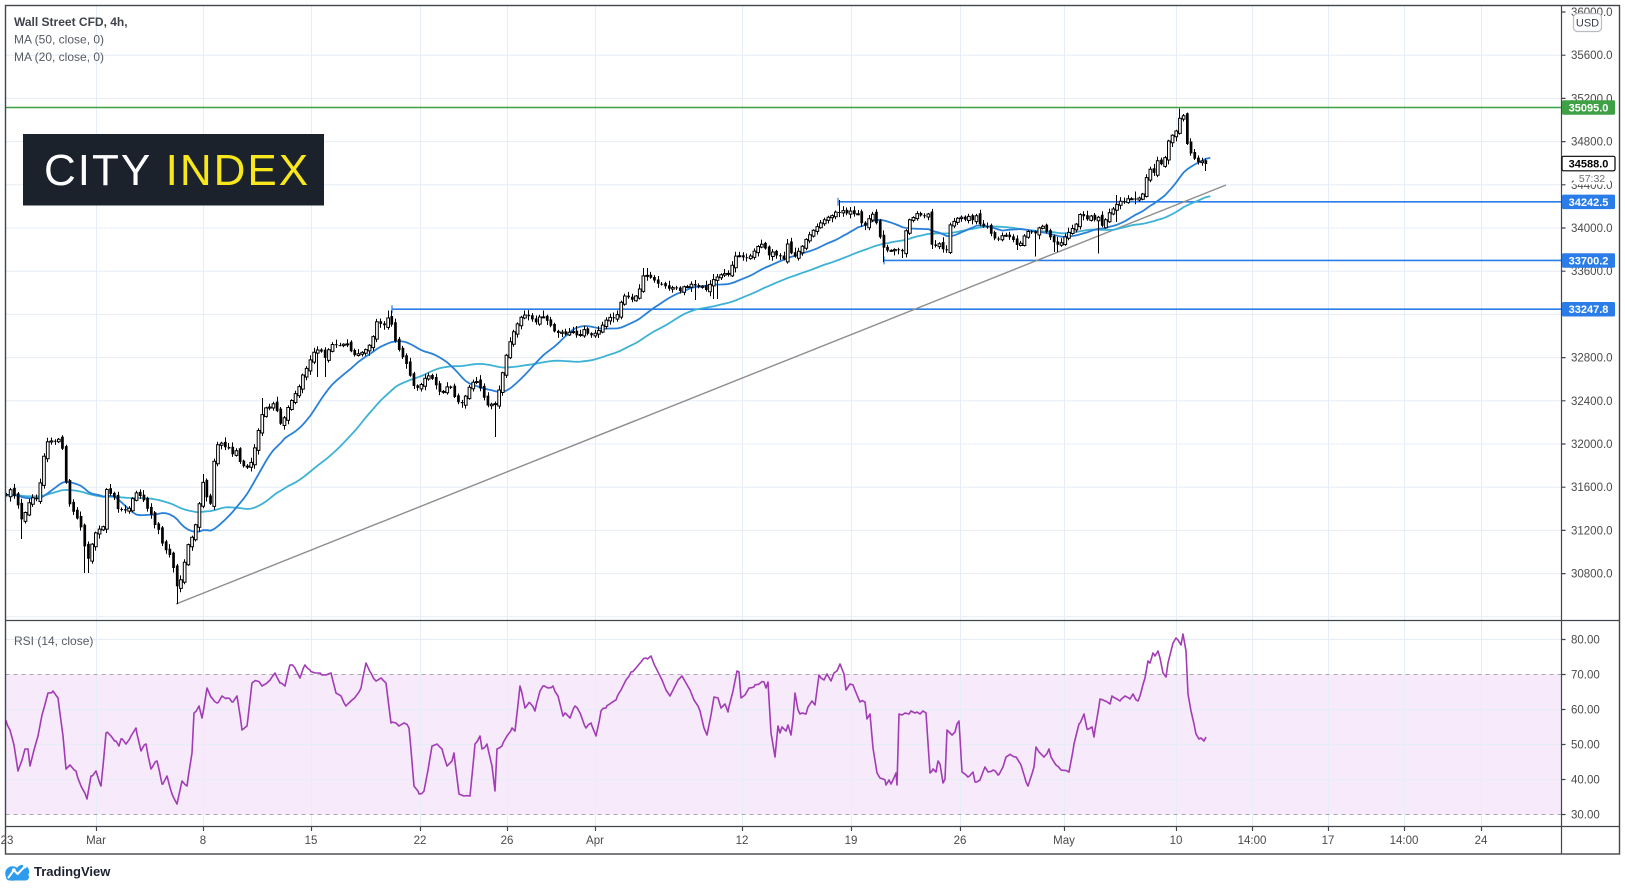  What do you see at coordinates (311, 841) in the screenshot?
I see `svg-text: 15` at bounding box center [311, 841].